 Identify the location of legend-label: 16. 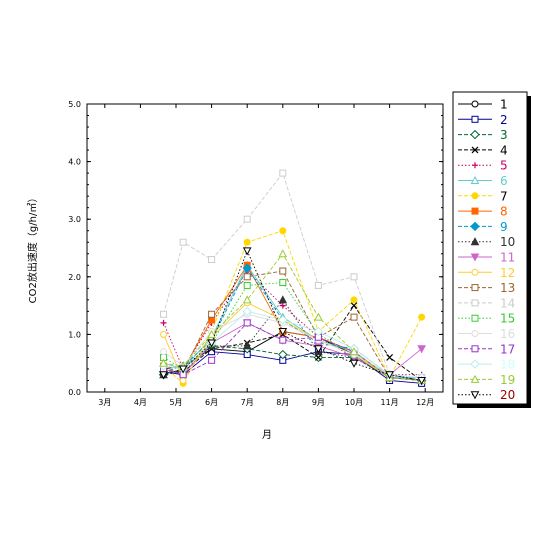
(507, 334).